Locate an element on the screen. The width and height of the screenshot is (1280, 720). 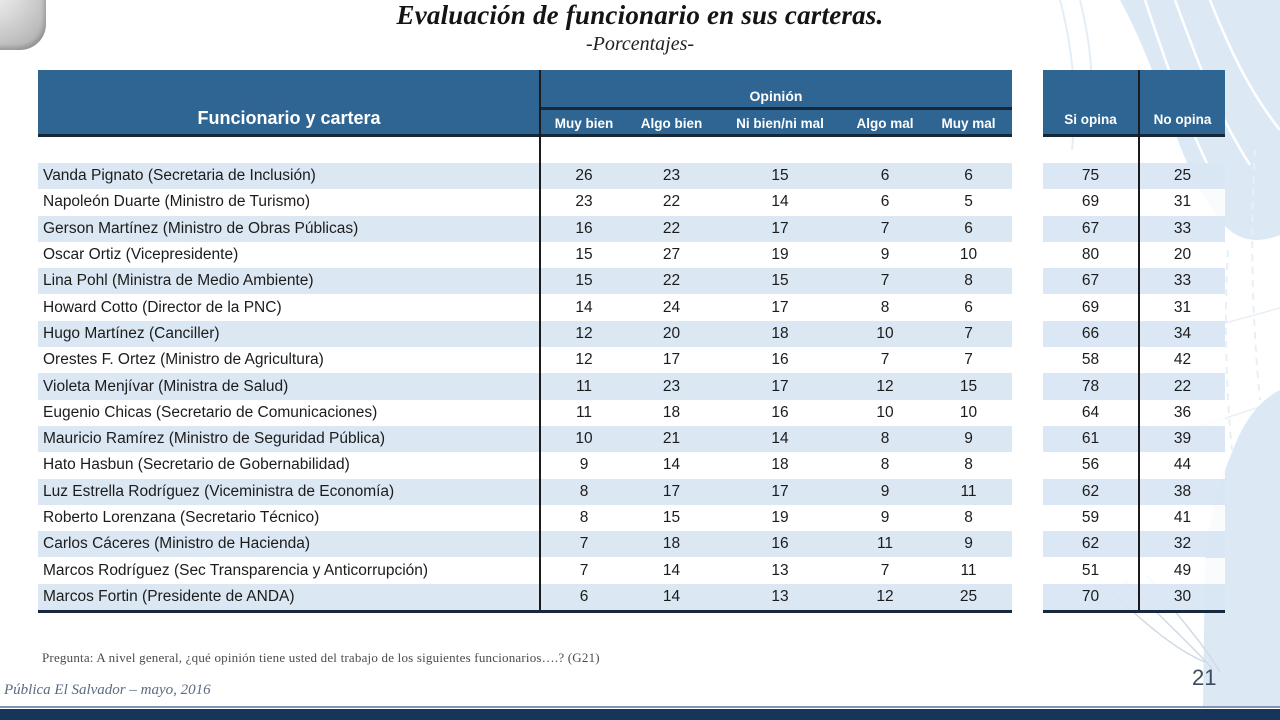
no-opina-cell: 32 is located at coordinates (1182, 544).